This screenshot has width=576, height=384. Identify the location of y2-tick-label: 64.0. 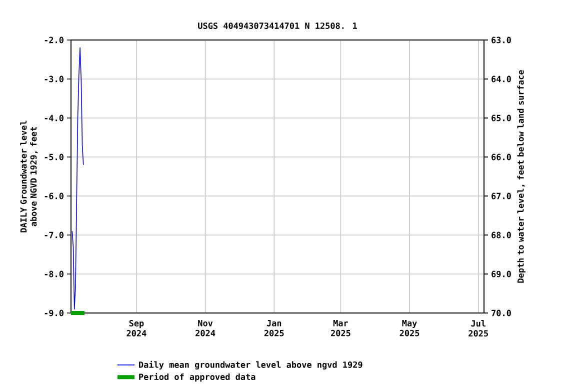
(501, 79).